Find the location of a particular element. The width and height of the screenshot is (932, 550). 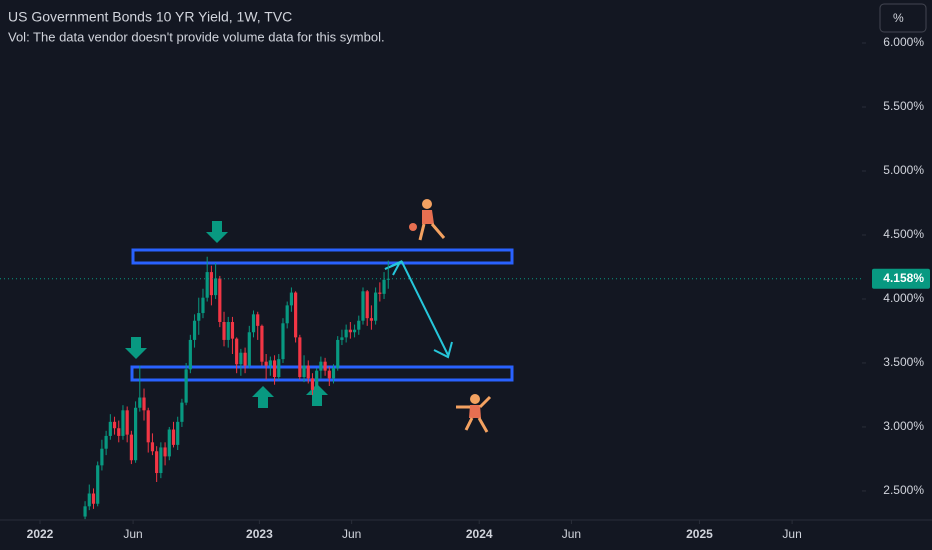

y-tick-label: 5.000% is located at coordinates (903, 170).